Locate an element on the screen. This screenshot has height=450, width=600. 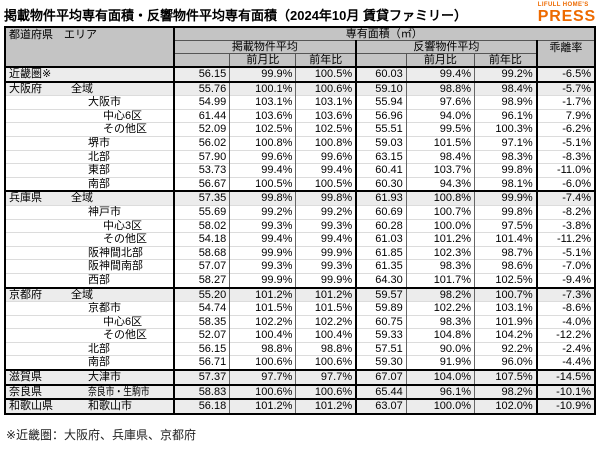
response-mom: 104.8% is located at coordinates (441, 335).